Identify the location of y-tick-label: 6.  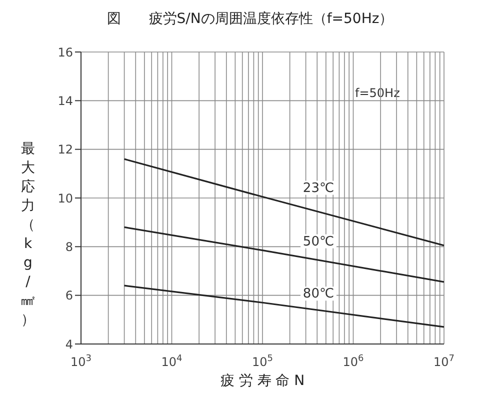
(69, 295).